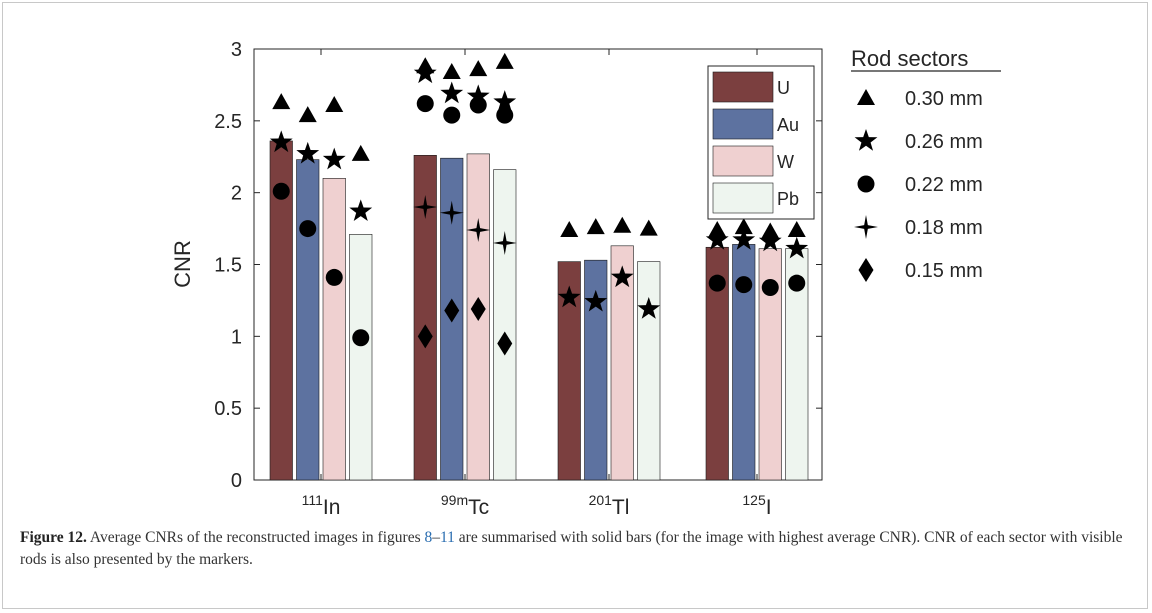 The width and height of the screenshot is (1152, 613). I want to click on caption-dash: –, so click(436, 537).